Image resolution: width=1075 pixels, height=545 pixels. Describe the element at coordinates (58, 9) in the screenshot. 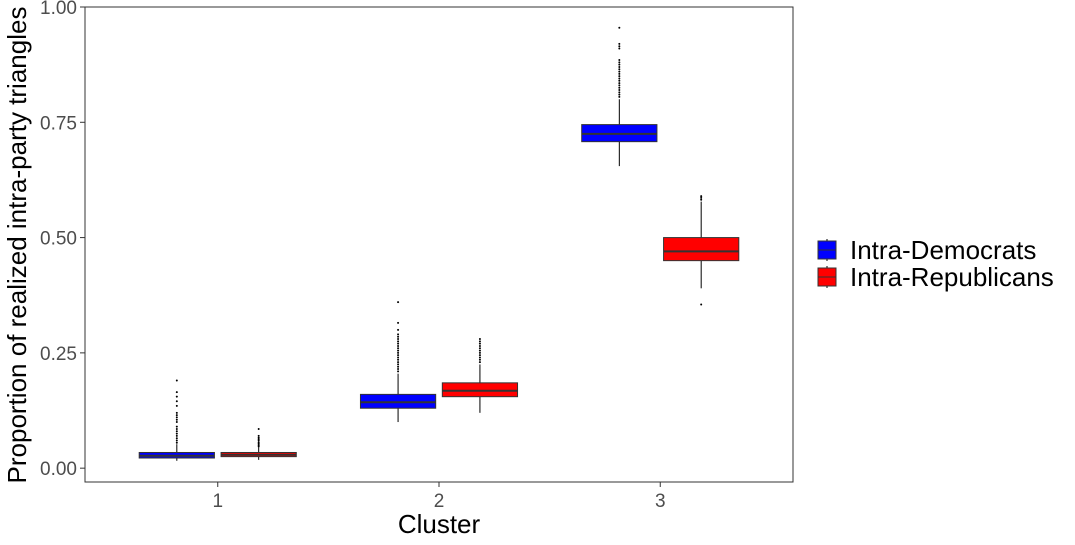

I see `y-tick-label: 1.00` at that location.